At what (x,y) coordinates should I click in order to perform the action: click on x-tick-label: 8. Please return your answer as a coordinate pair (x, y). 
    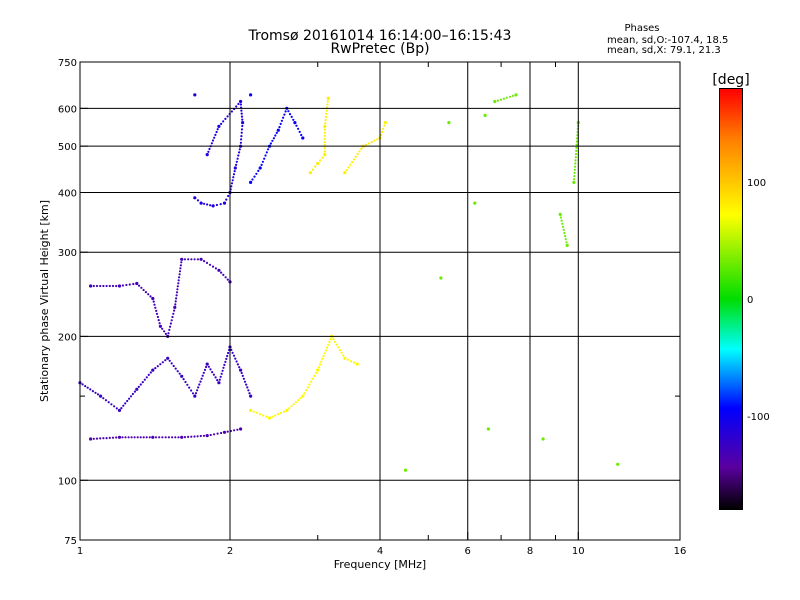
    Looking at the image, I should click on (530, 551).